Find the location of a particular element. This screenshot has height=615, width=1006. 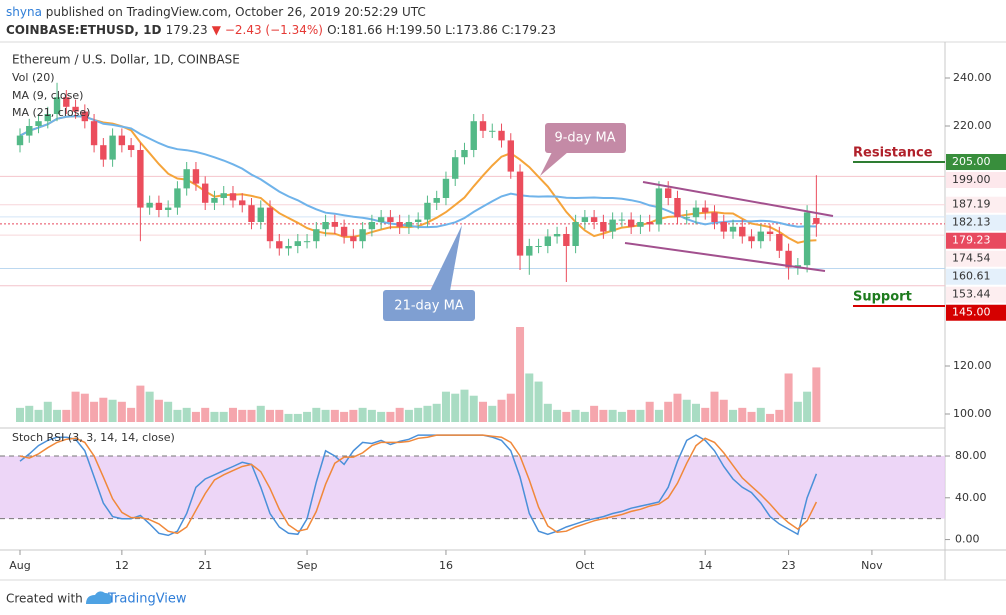

legend-ma: MA (21, close) is located at coordinates (51, 112).